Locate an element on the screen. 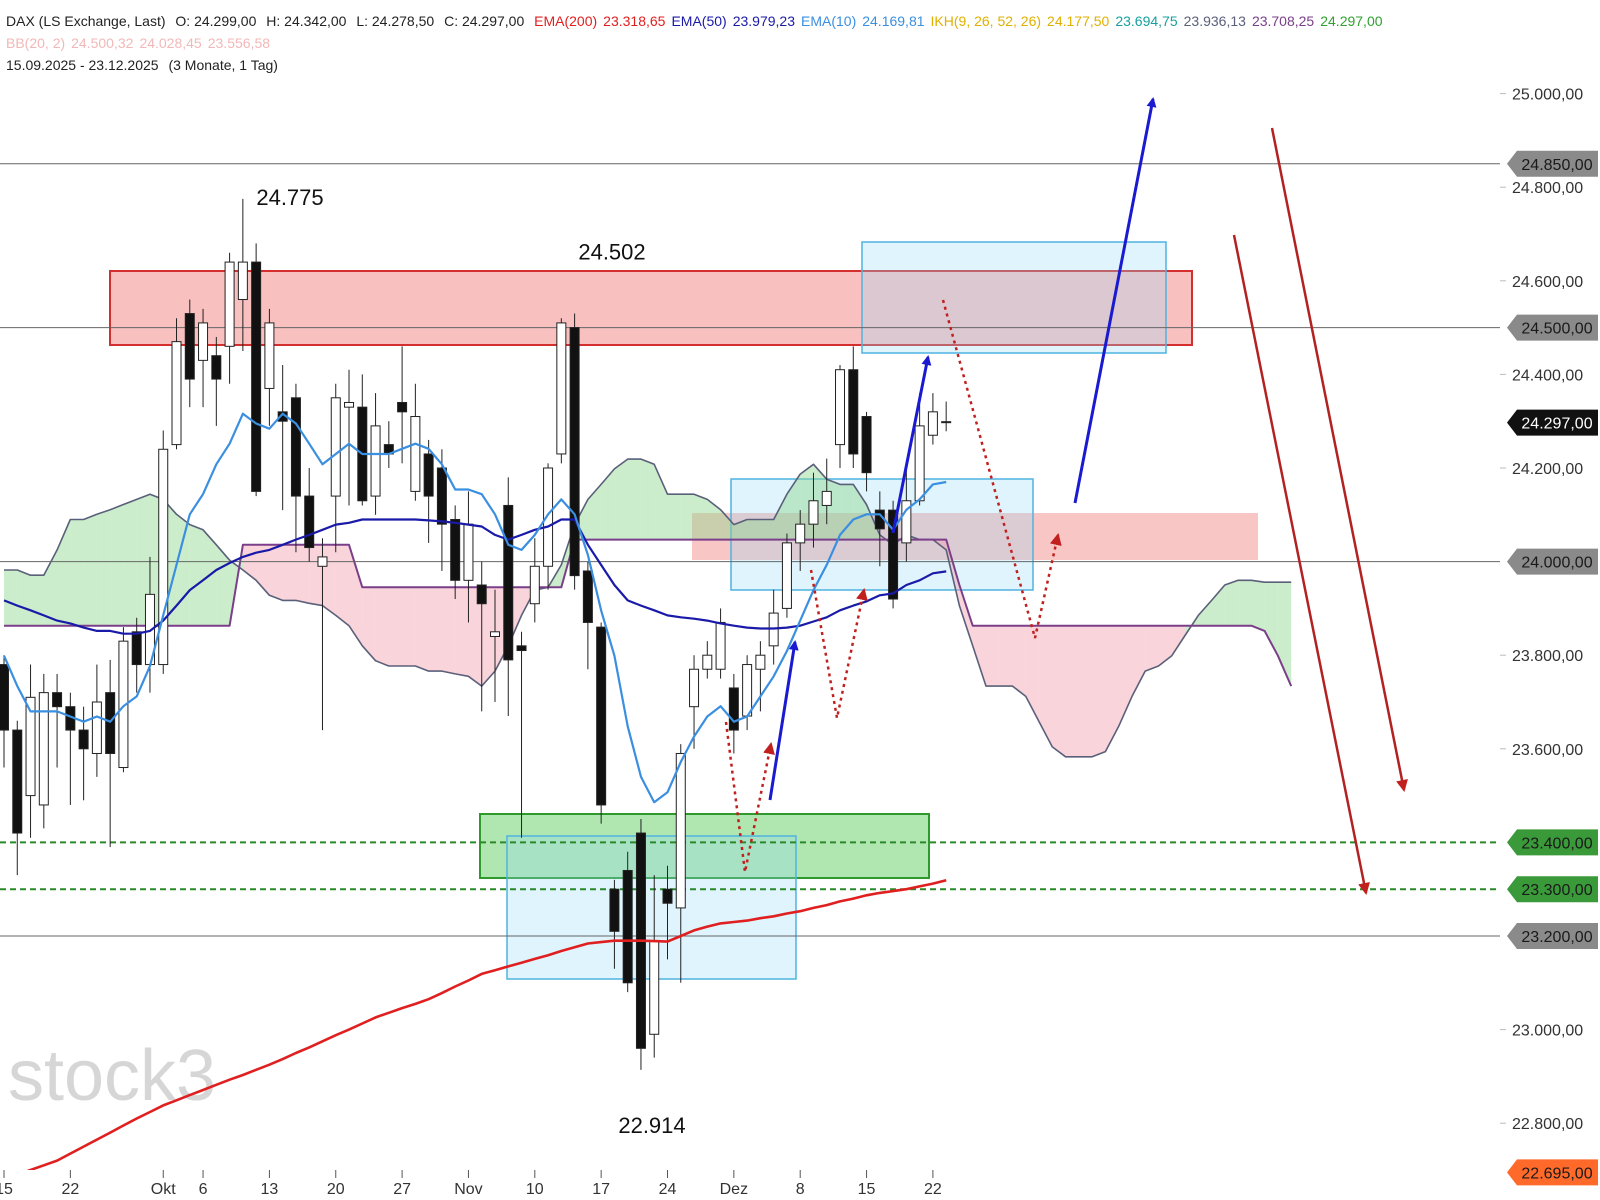 Image resolution: width=1600 pixels, height=1200 pixels. x-tick-label: 15 is located at coordinates (6, 1189).